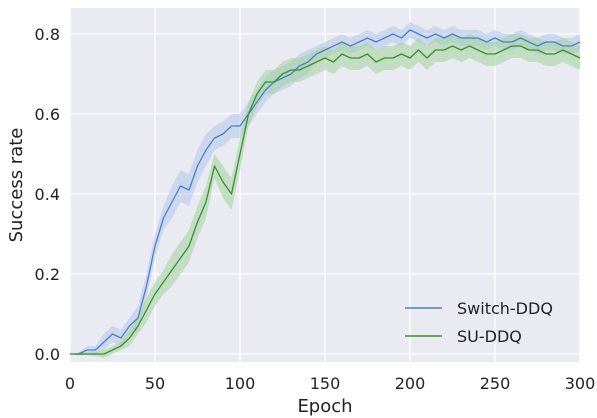 The width and height of the screenshot is (597, 418). What do you see at coordinates (47, 354) in the screenshot?
I see `y-tick-label: 0.0` at bounding box center [47, 354].